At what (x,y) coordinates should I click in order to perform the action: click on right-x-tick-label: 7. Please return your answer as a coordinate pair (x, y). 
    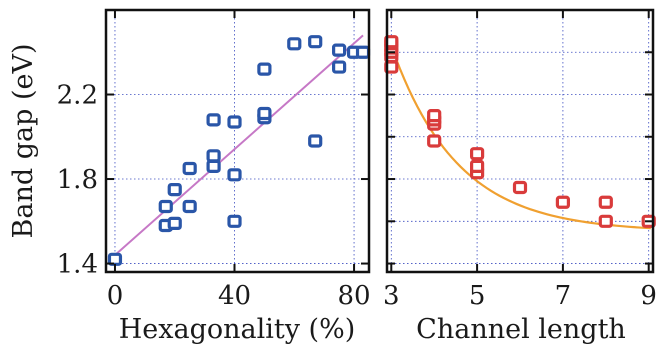
    Looking at the image, I should click on (563, 296).